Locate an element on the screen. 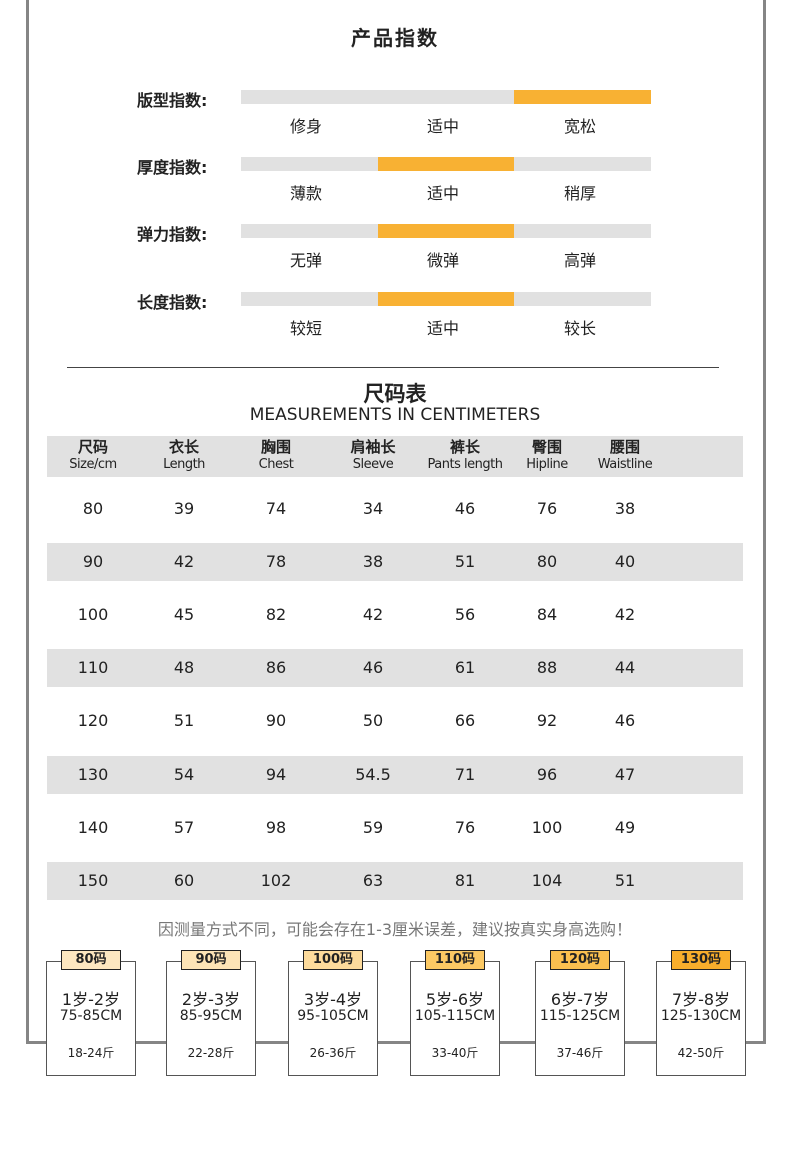 This screenshot has width=790, height=1150. size-card: 130码 7岁-8岁 125-130CM 42-50斤 is located at coordinates (701, 1013).